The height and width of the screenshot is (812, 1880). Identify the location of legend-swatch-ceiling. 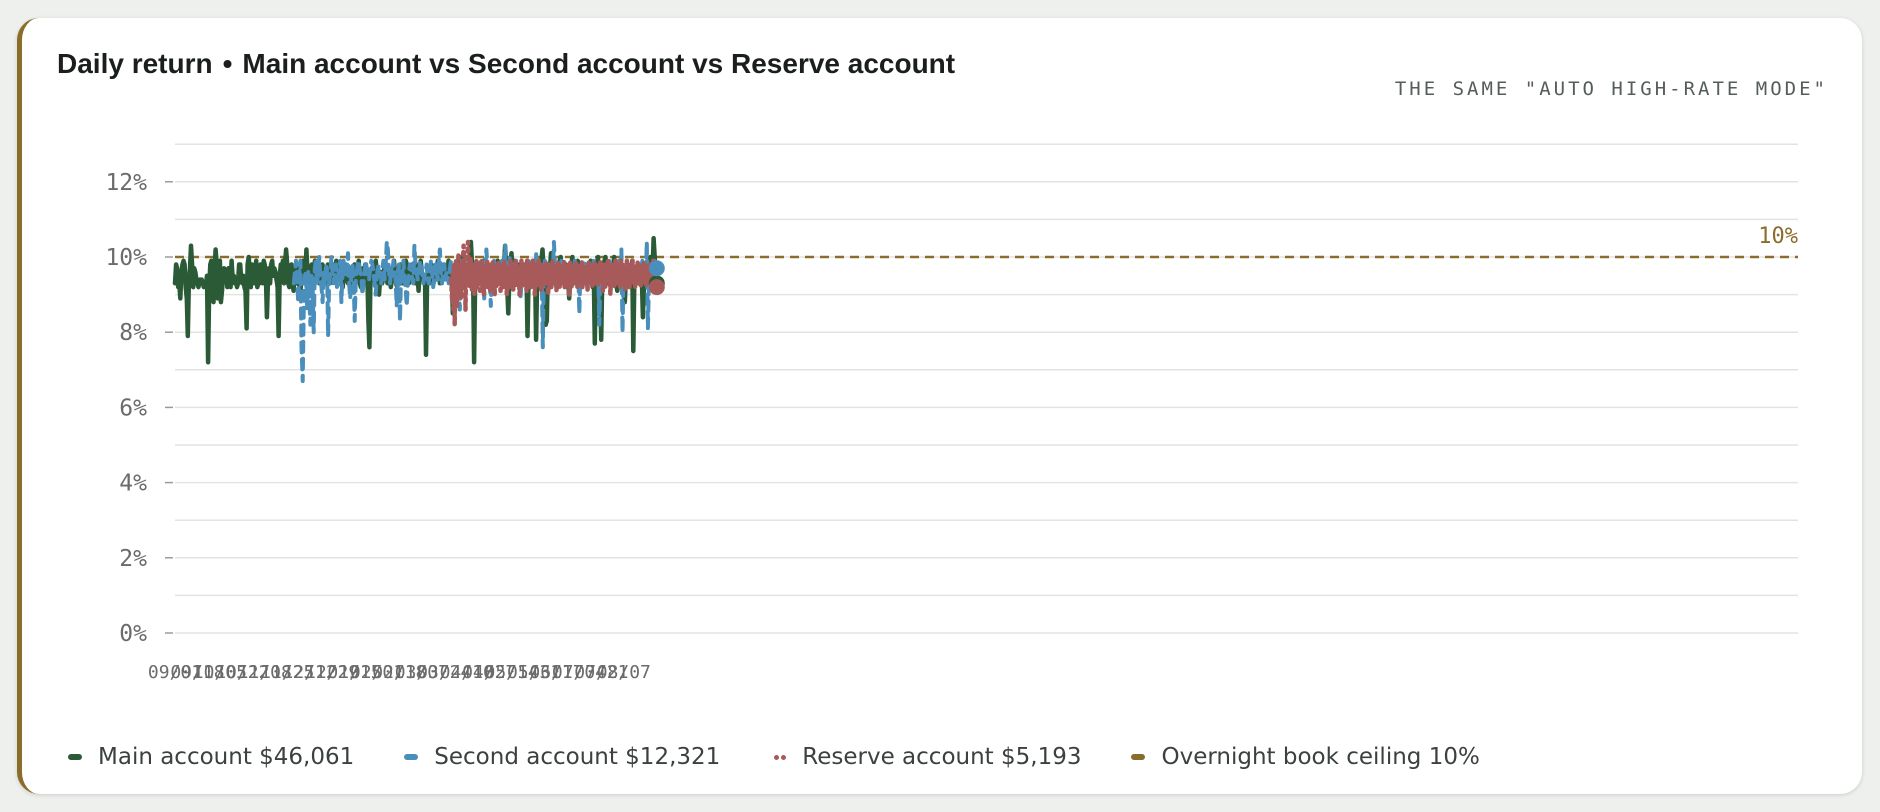
(1138, 757).